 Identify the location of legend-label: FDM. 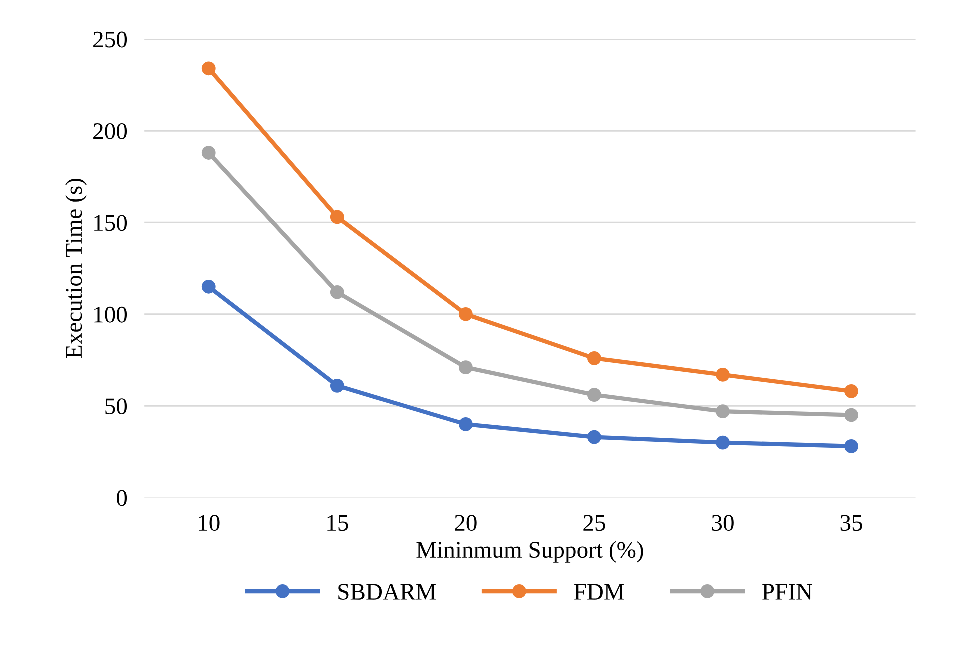
(599, 592).